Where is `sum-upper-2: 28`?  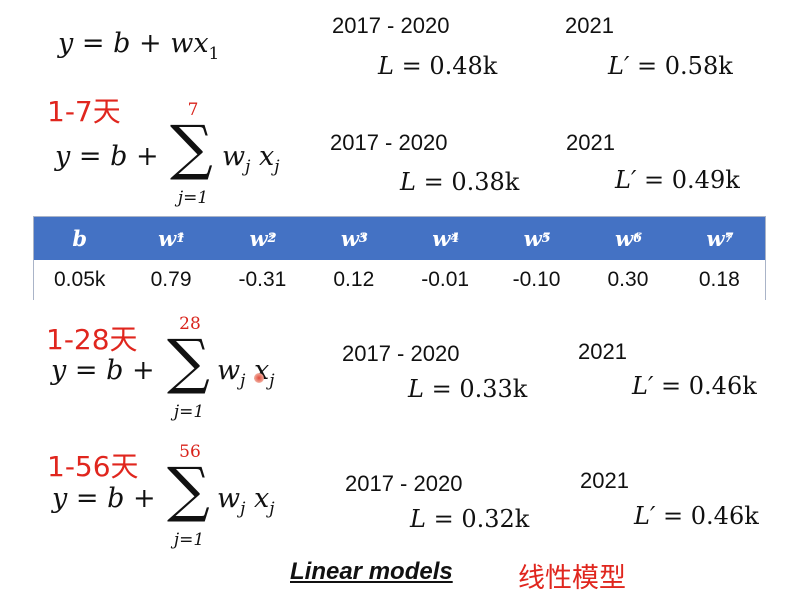
sum-upper-2: 28 is located at coordinates (190, 324).